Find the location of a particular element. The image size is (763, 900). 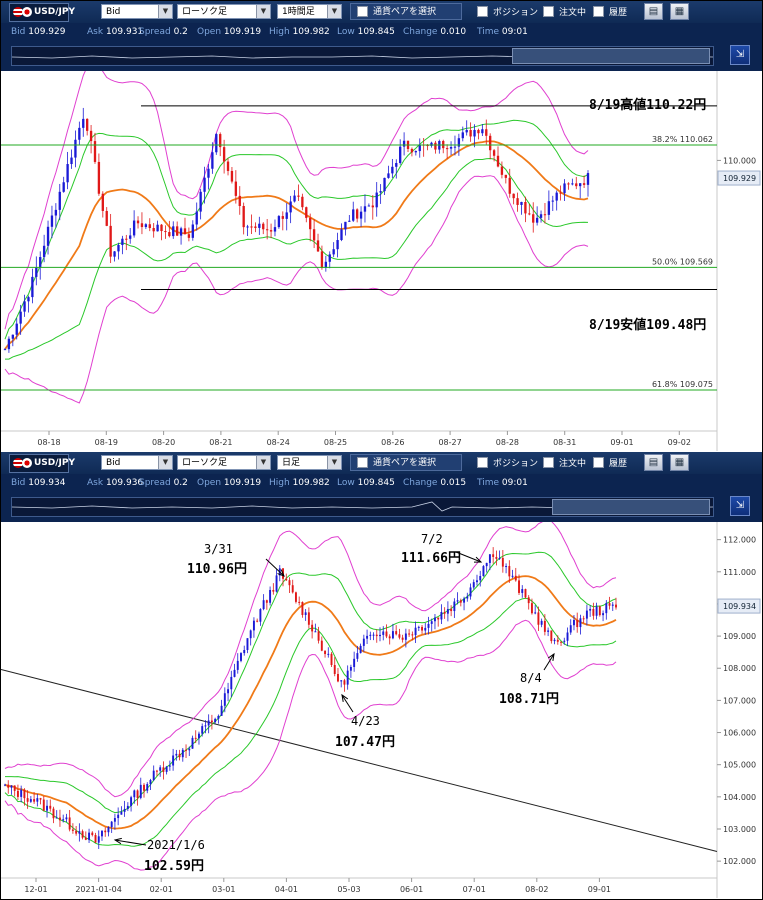

high-label: High is located at coordinates (279, 32).